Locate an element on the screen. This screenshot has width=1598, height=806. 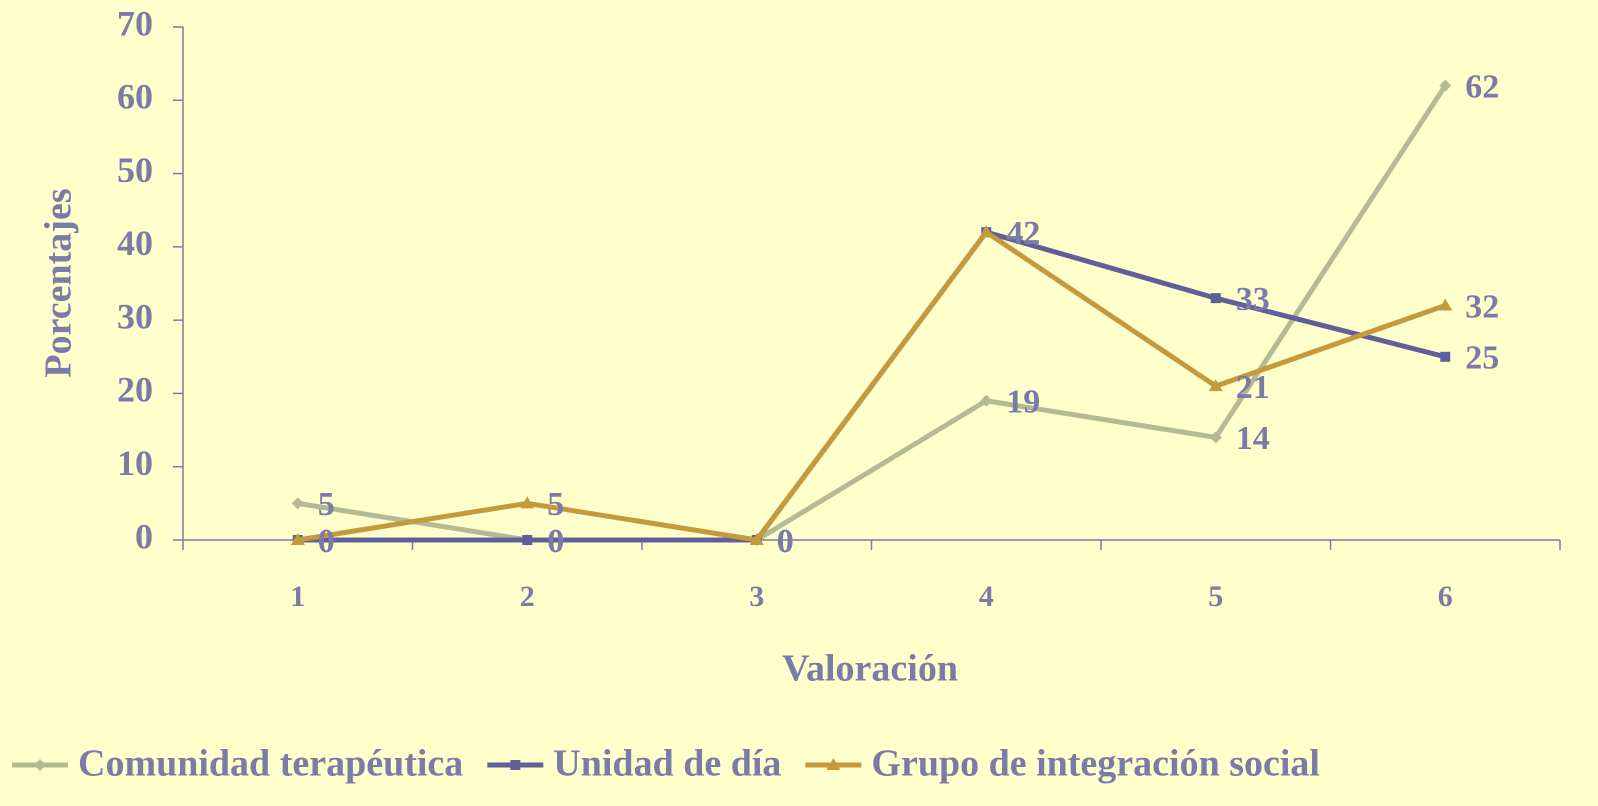
x-tick-label: 4 is located at coordinates (986, 596).